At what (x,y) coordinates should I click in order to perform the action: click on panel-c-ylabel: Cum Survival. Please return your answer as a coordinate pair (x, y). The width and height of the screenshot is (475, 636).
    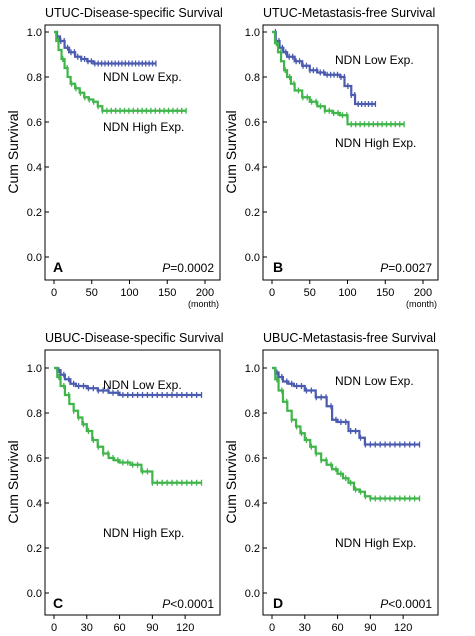
    Looking at the image, I should click on (13, 481).